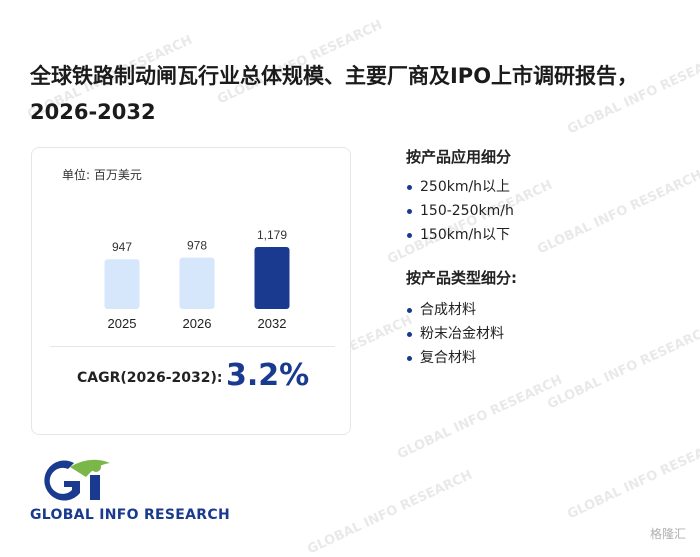 The height and width of the screenshot is (557, 700). I want to click on tick-label: 2032, so click(272, 323).